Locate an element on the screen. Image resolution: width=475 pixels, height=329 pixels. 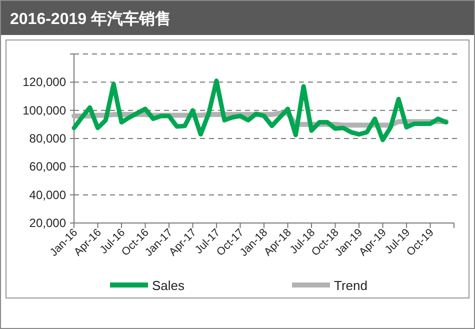
y-tick-label: 80,000 is located at coordinates (47, 139).